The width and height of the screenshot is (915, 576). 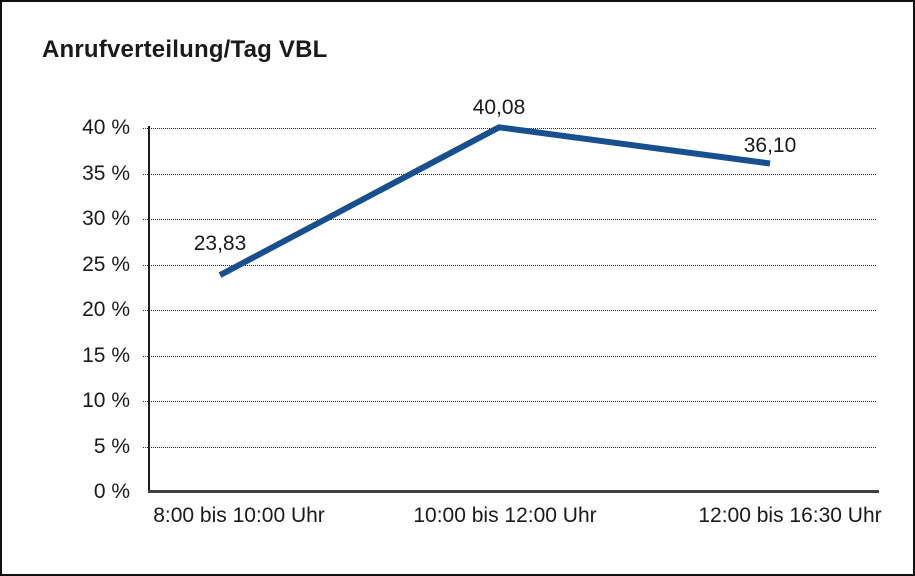 What do you see at coordinates (106, 127) in the screenshot?
I see `y-tick-label-40: 40 %` at bounding box center [106, 127].